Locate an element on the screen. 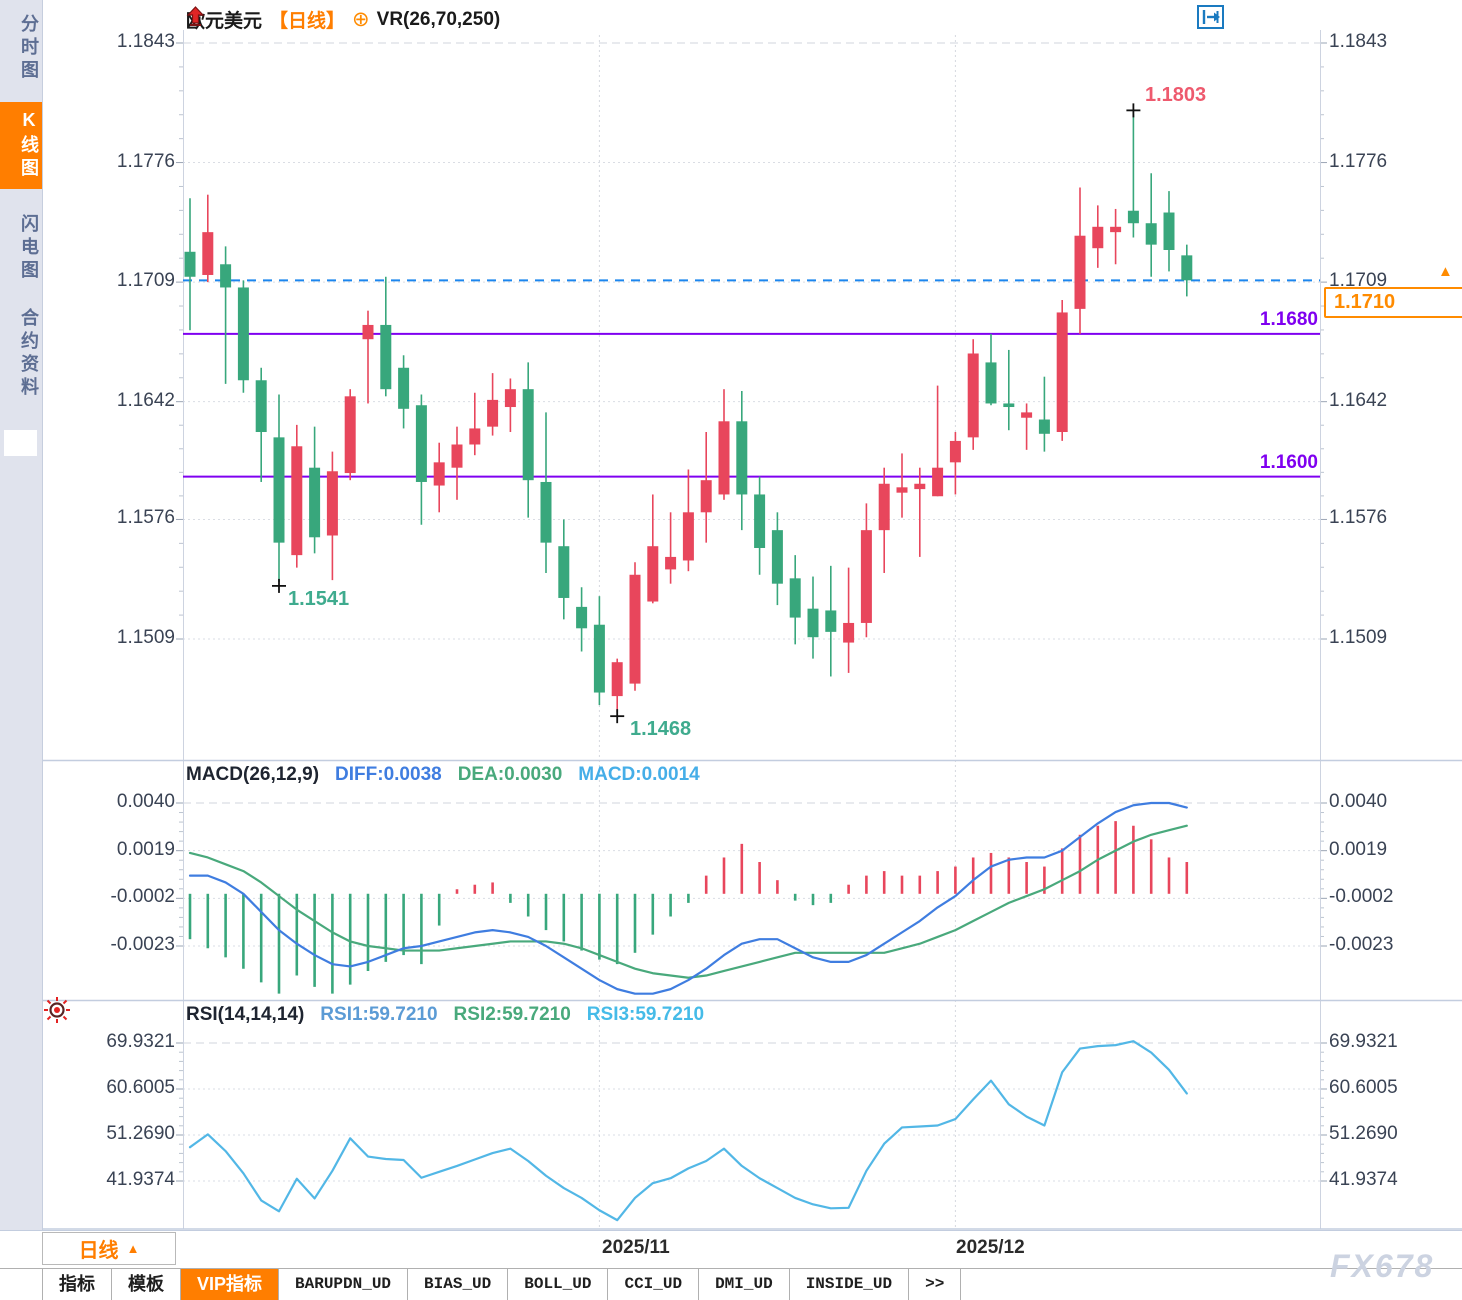 This screenshot has width=1462, height=1300. vr-indicator-label: VR(26,70,250) is located at coordinates (438, 19).